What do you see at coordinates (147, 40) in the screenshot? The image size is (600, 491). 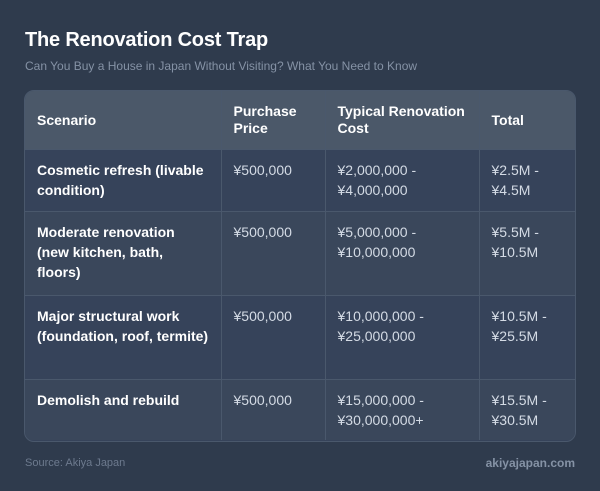 I see `page-title: The Renovation Cost Trap` at bounding box center [147, 40].